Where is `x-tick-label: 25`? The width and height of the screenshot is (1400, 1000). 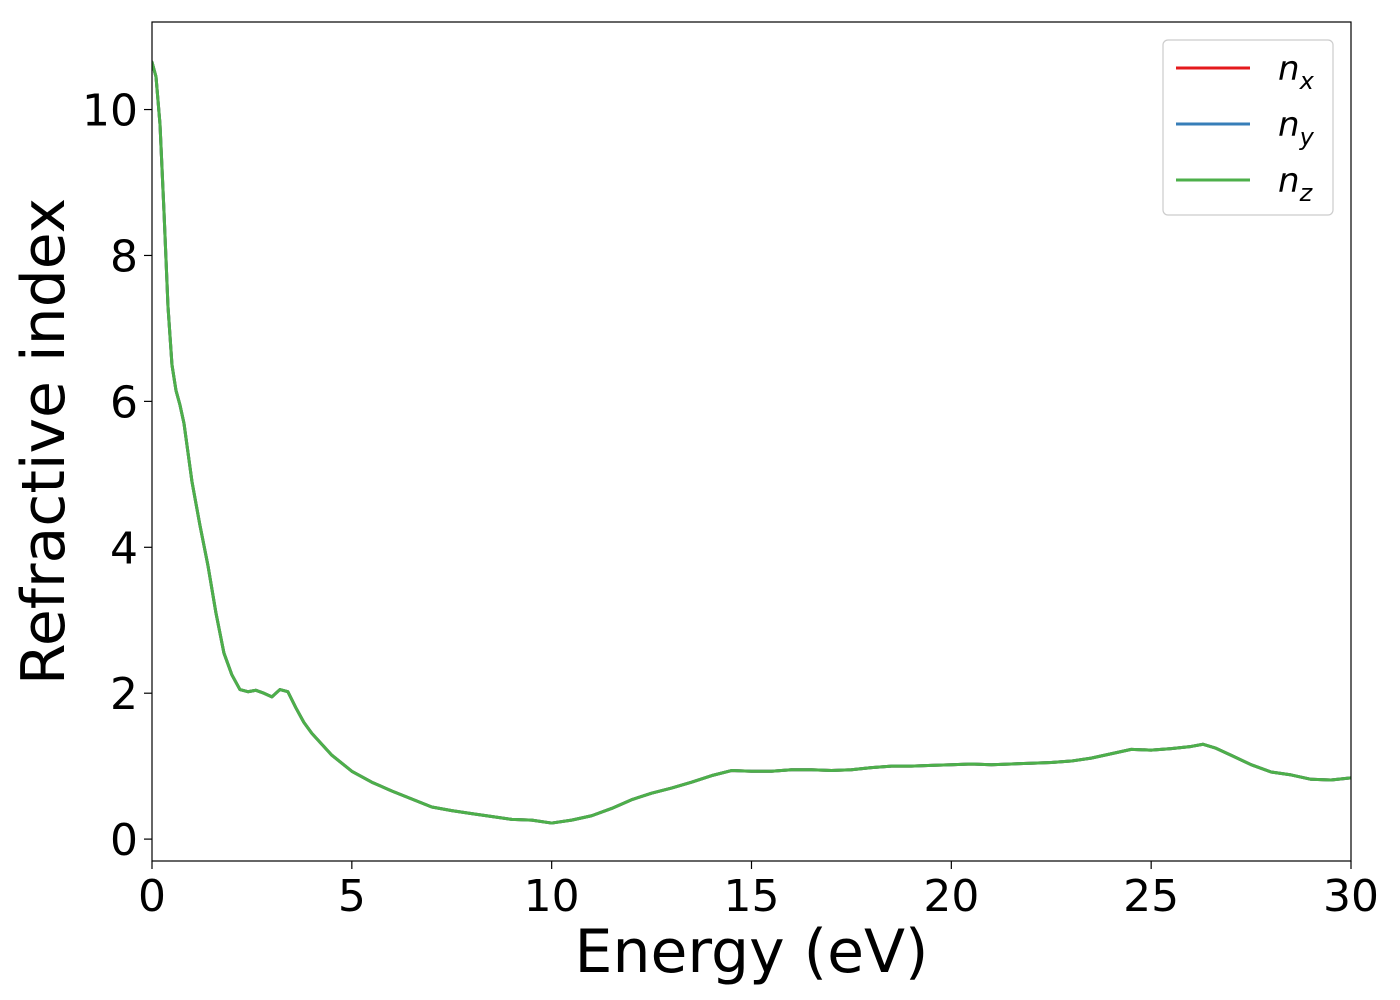 x-tick-label: 25 is located at coordinates (1151, 896).